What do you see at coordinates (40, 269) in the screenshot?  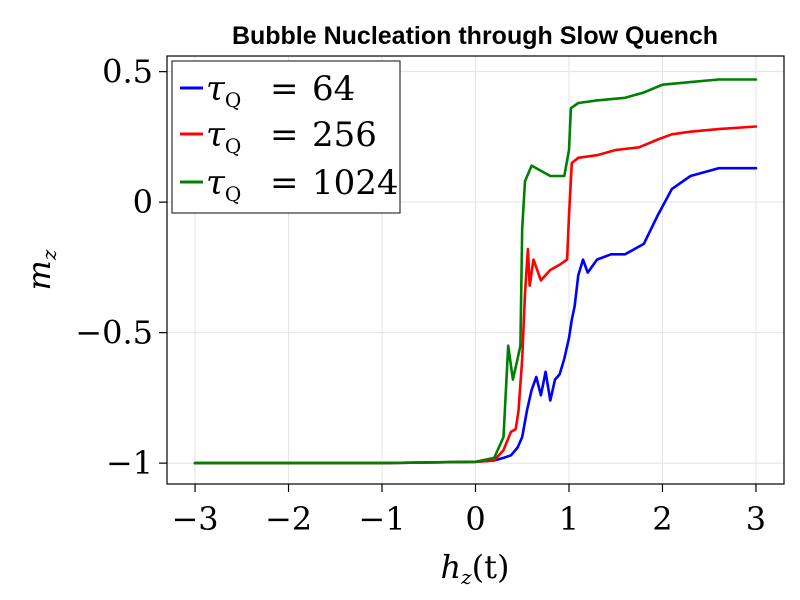 I see `y-axis-label: mz` at bounding box center [40, 269].